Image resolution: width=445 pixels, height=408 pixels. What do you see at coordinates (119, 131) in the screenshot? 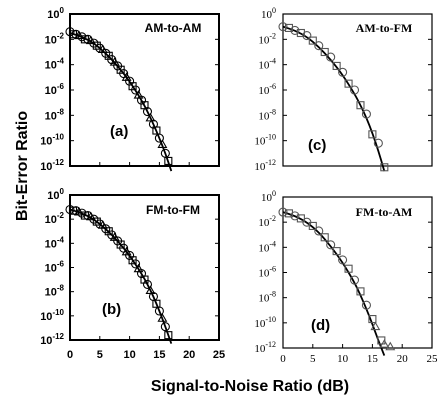
I see `panel-letter: (a)` at bounding box center [119, 131].